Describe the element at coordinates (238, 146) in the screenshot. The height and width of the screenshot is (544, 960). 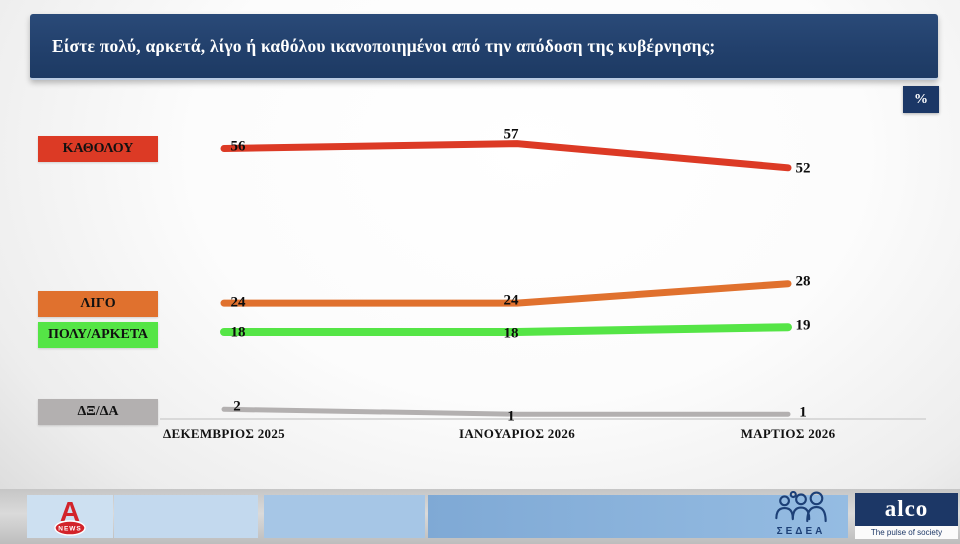
I see `value-label: 56` at that location.